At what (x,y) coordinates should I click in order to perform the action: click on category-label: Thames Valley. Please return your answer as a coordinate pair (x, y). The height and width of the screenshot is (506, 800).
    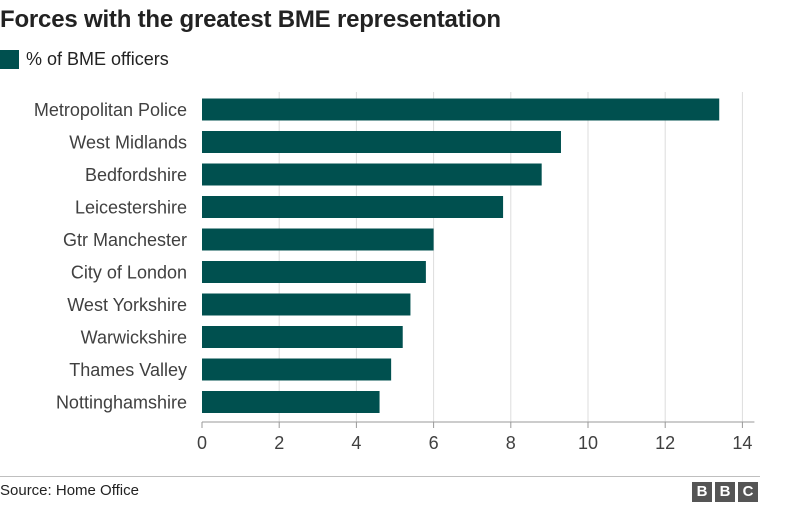
    Looking at the image, I should click on (128, 370).